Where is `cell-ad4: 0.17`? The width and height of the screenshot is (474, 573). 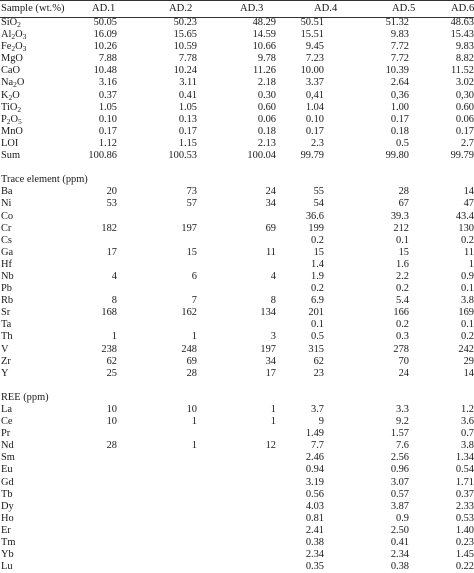 cell-ad4: 0.17 is located at coordinates (314, 131).